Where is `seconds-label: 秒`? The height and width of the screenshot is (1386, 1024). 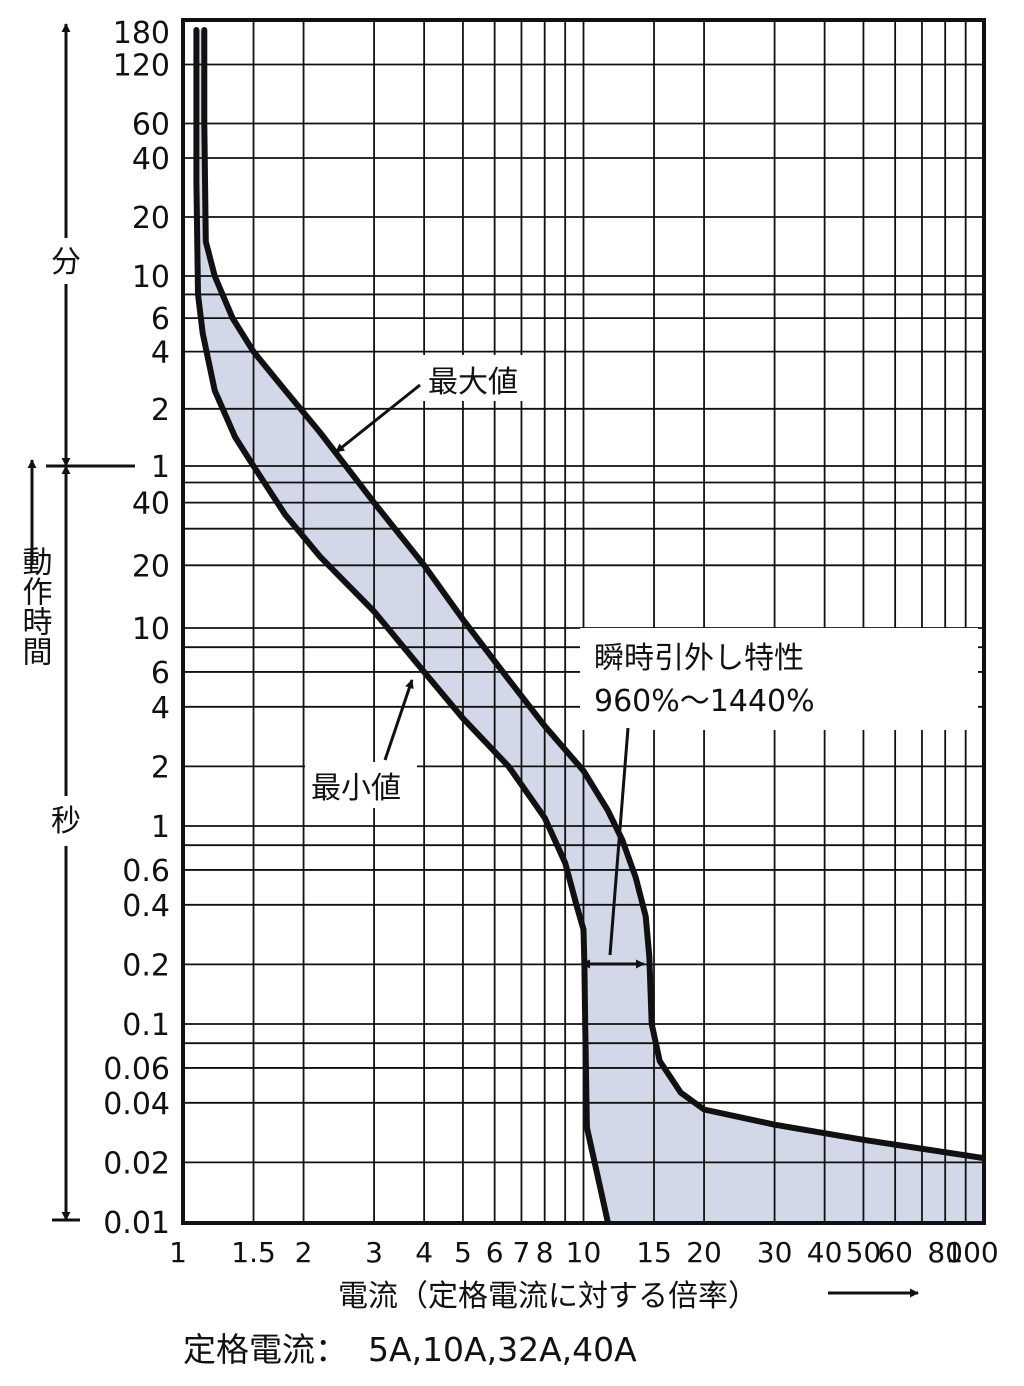 seconds-label: 秒 is located at coordinates (66, 821).